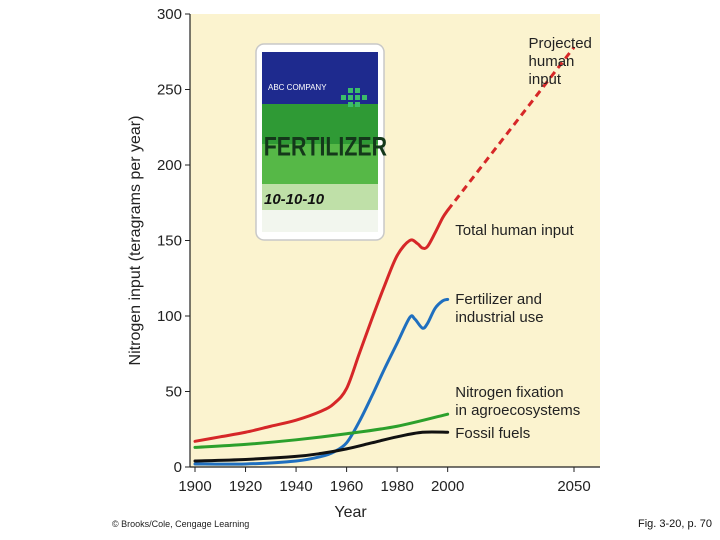 This screenshot has width=720, height=540. I want to click on y-tick-label: 0, so click(178, 467).